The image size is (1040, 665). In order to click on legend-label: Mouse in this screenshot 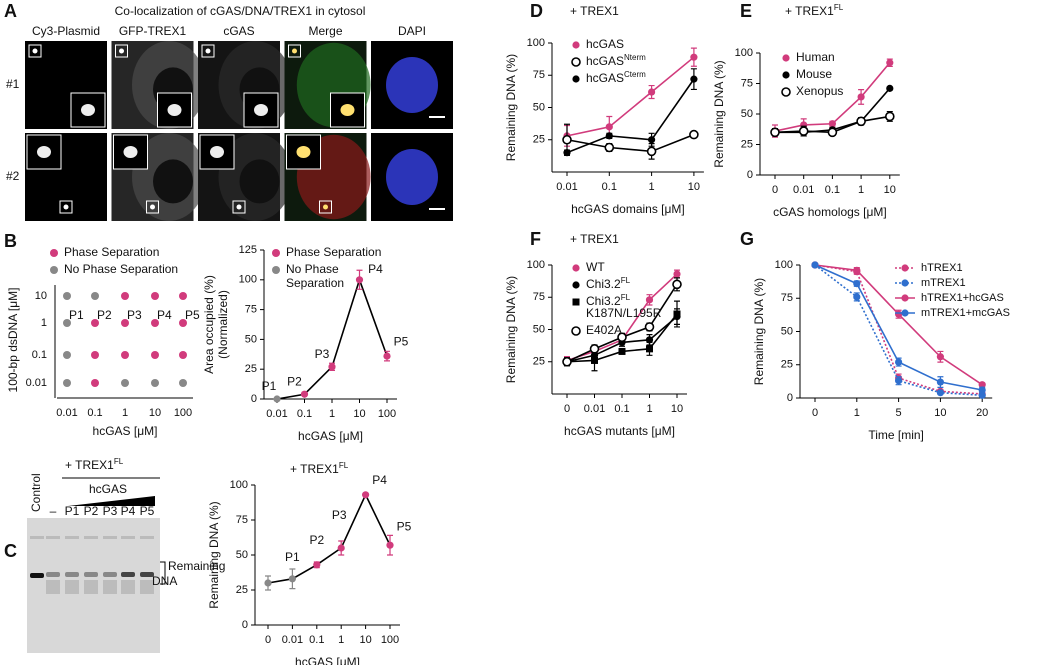, I will do `click(814, 74)`.